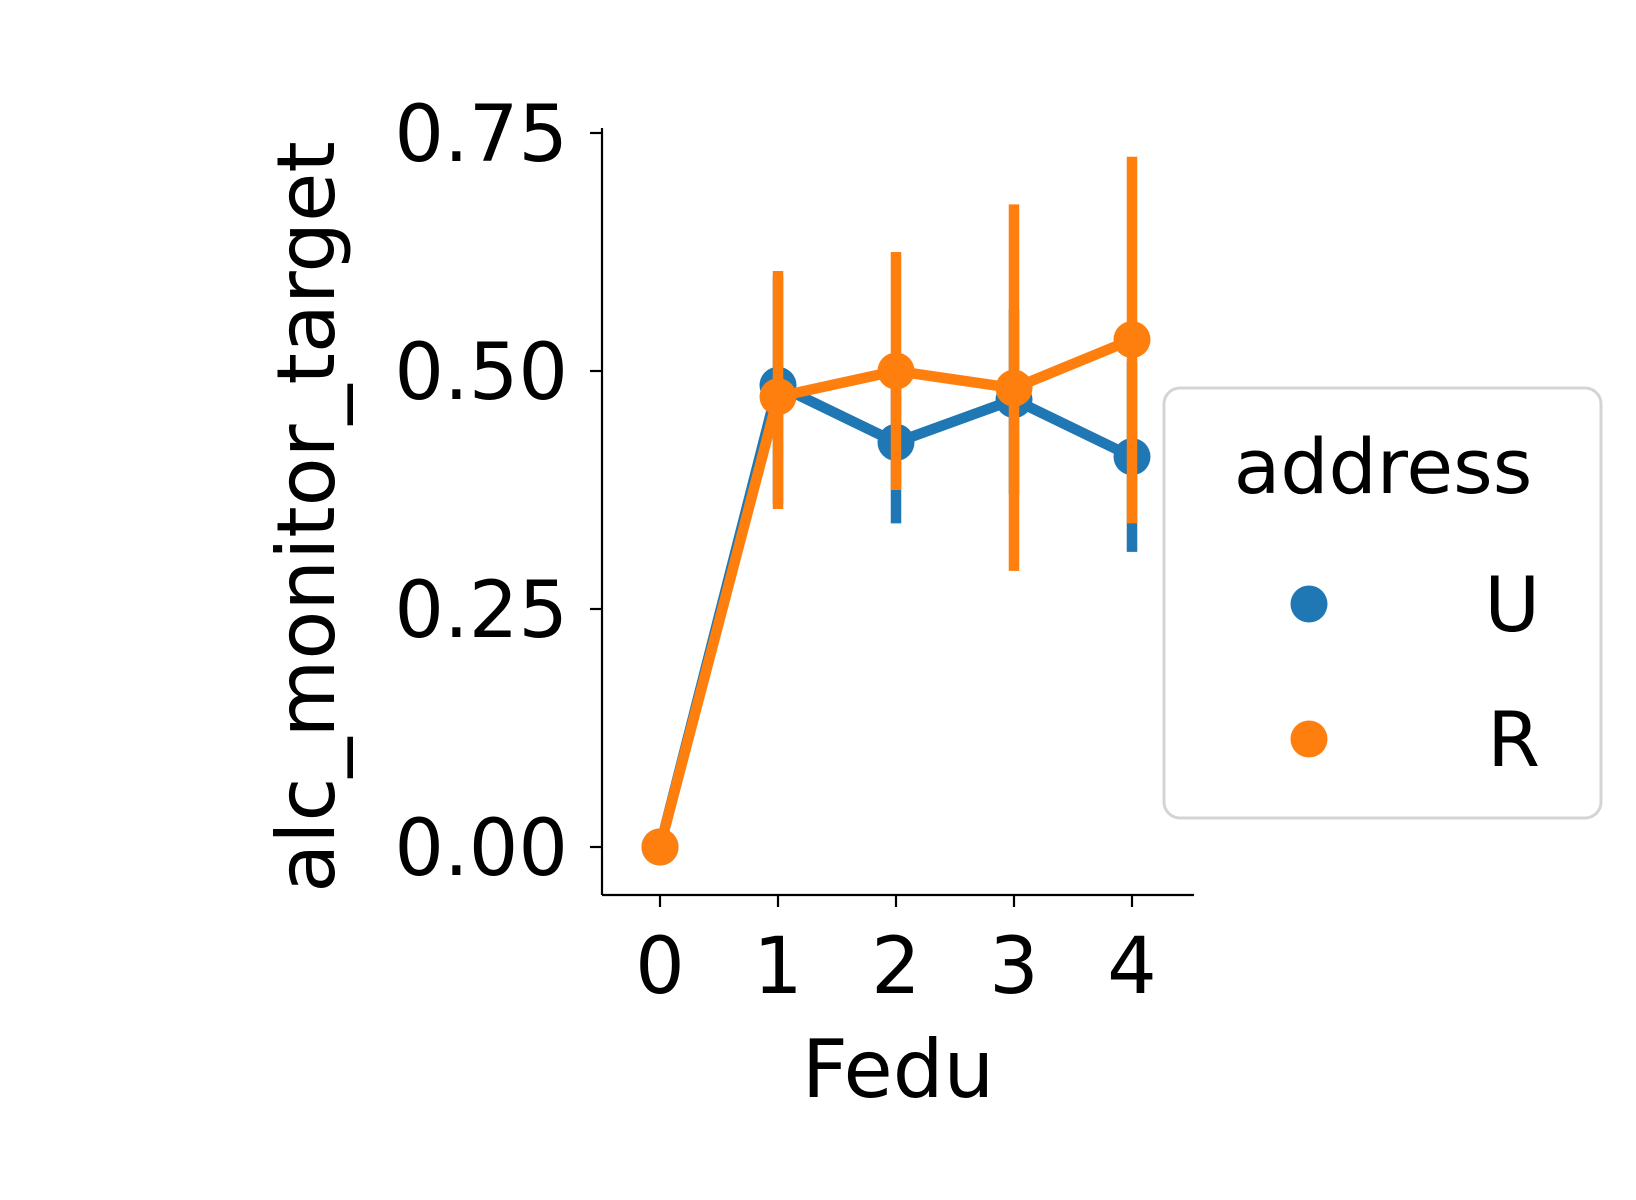 The height and width of the screenshot is (1200, 1636). Describe the element at coordinates (1512, 604) in the screenshot. I see `legend-label: U` at that location.